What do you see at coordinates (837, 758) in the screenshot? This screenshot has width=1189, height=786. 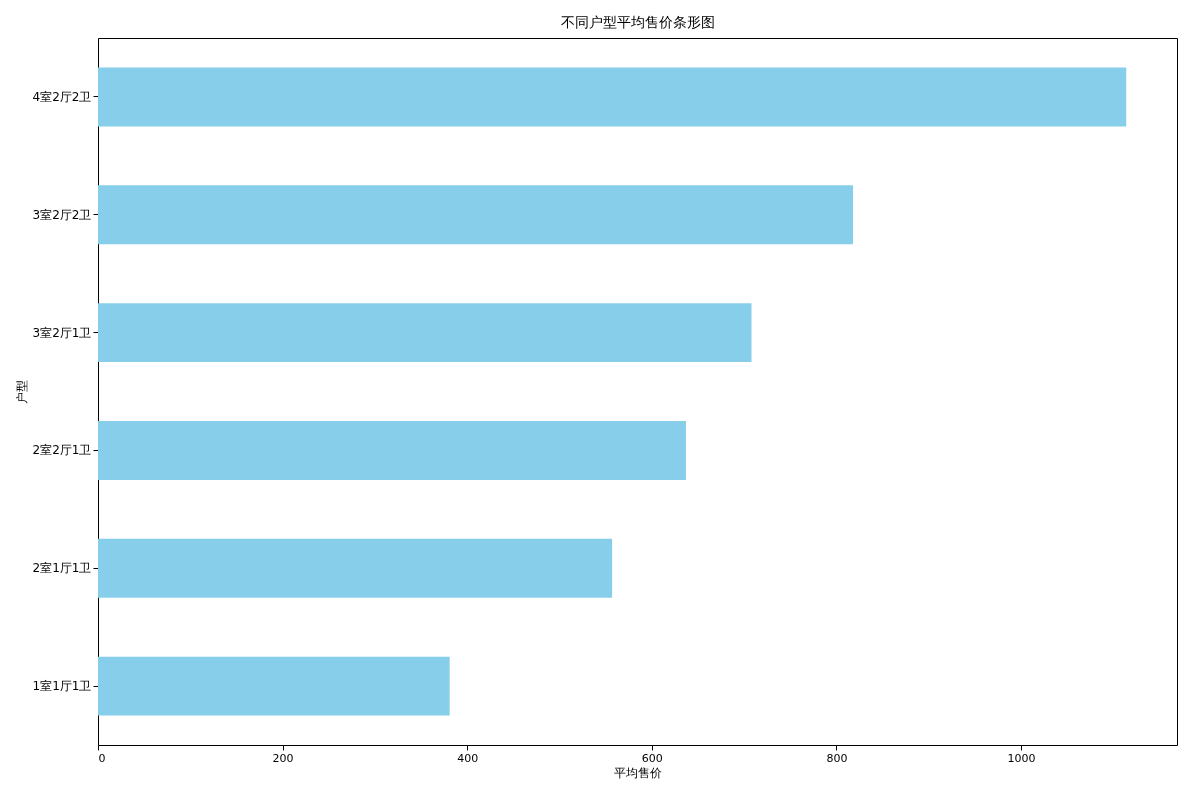 I see `x-tick-label: 800` at bounding box center [837, 758].